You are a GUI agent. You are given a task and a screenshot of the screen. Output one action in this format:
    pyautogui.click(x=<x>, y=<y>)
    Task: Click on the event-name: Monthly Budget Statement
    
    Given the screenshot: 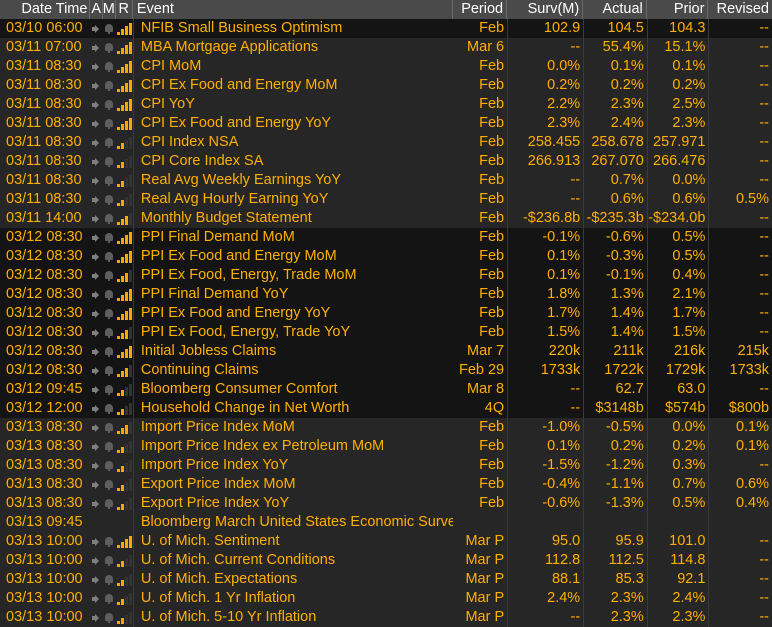 What is the action you would take?
    pyautogui.click(x=292, y=218)
    